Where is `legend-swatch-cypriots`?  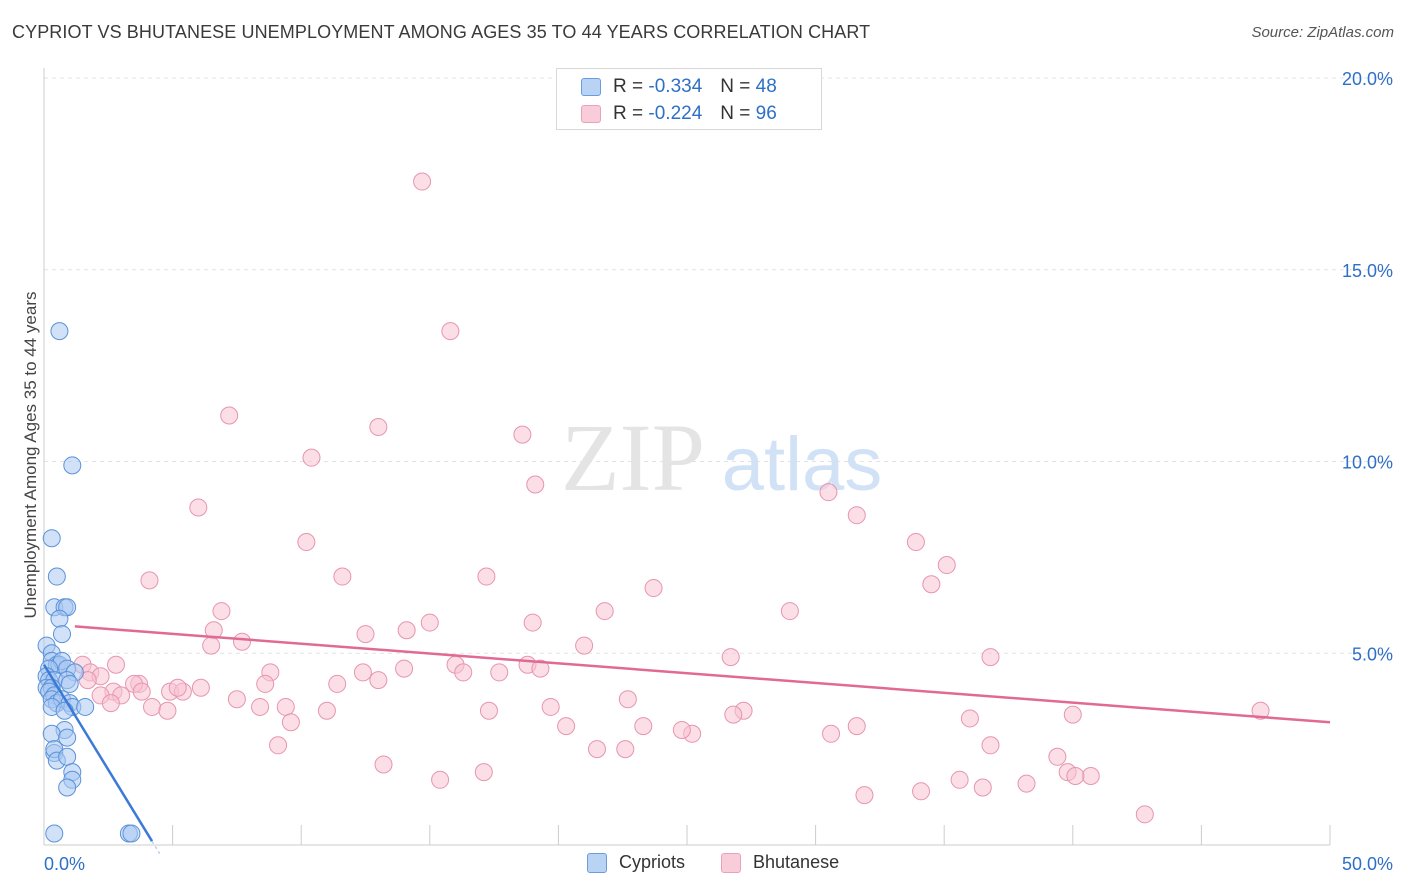
legend-swatch-cypriots is located at coordinates (591, 87).